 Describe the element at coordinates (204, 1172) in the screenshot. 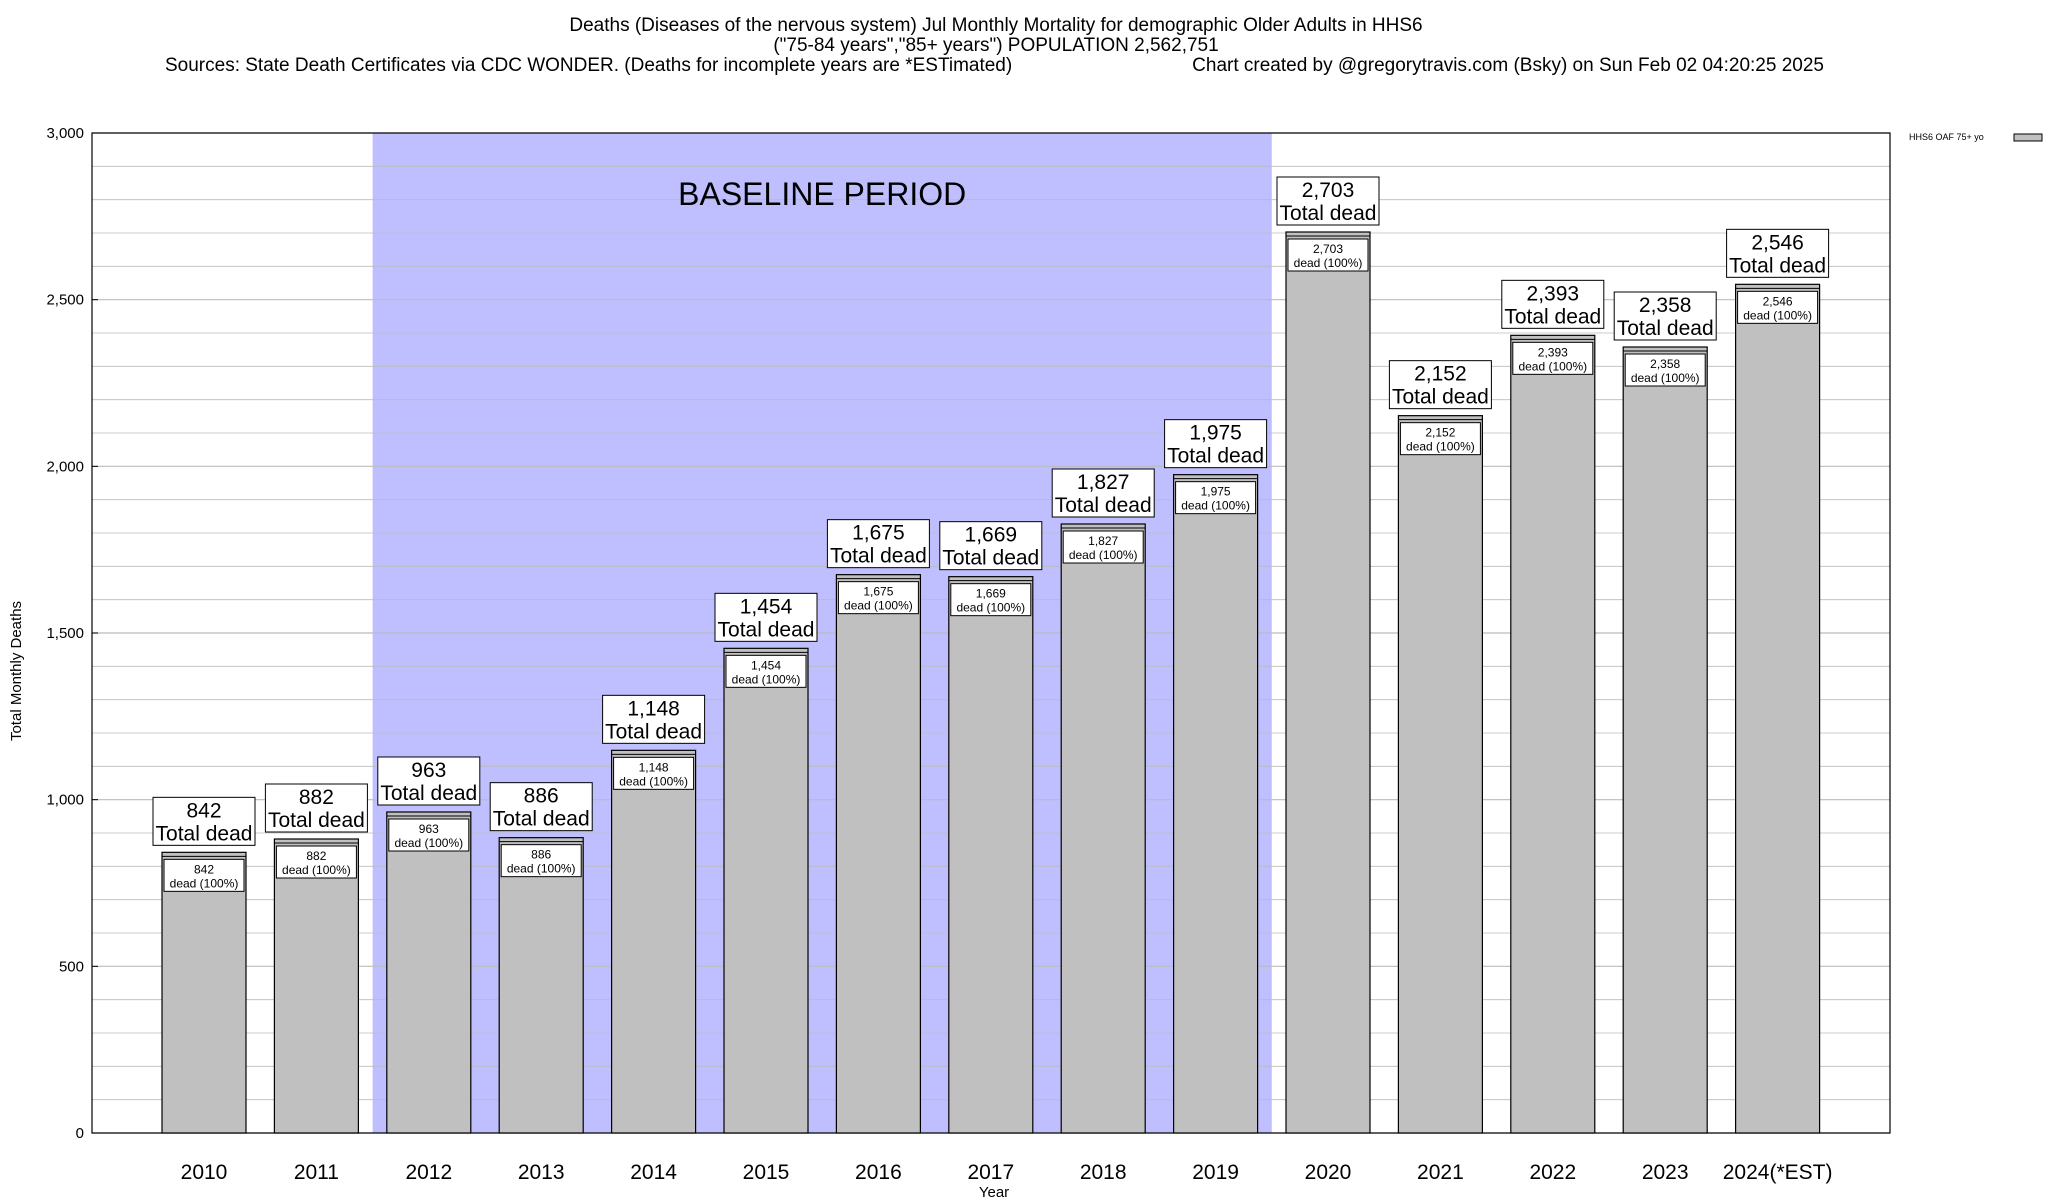

I see `x-tick-label: 2010` at that location.